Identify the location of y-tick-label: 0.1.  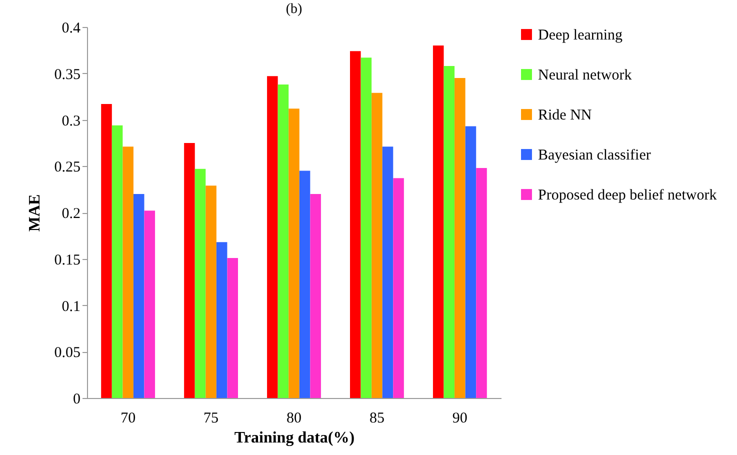
(71, 306).